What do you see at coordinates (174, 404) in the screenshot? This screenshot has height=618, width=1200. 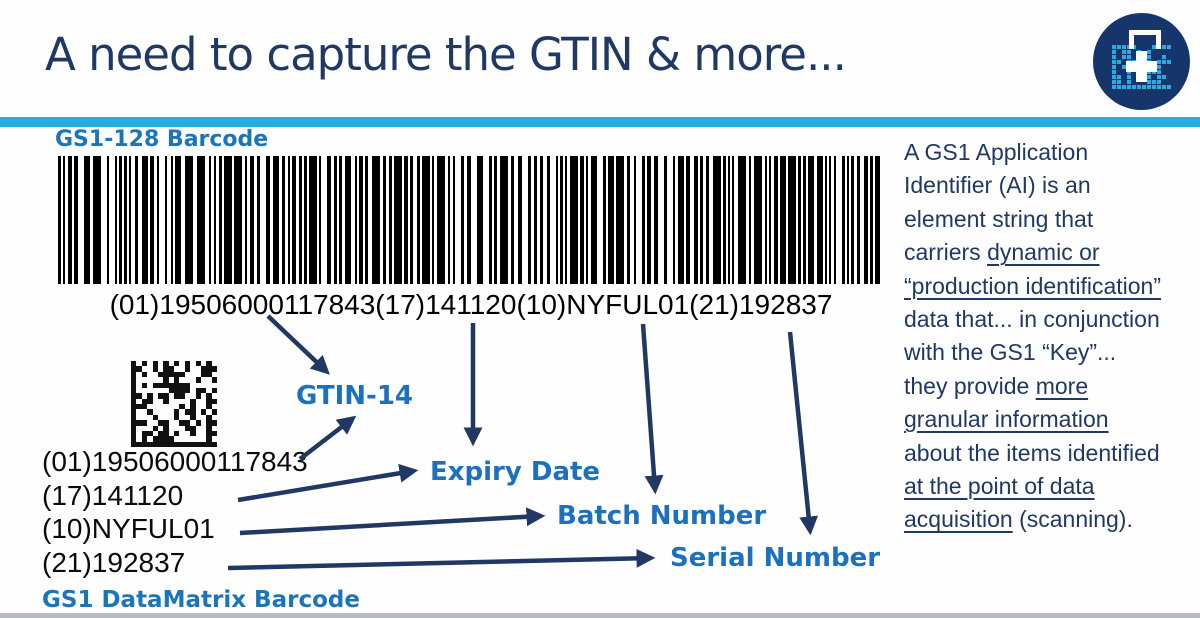 I see `datamatrix-barcode` at bounding box center [174, 404].